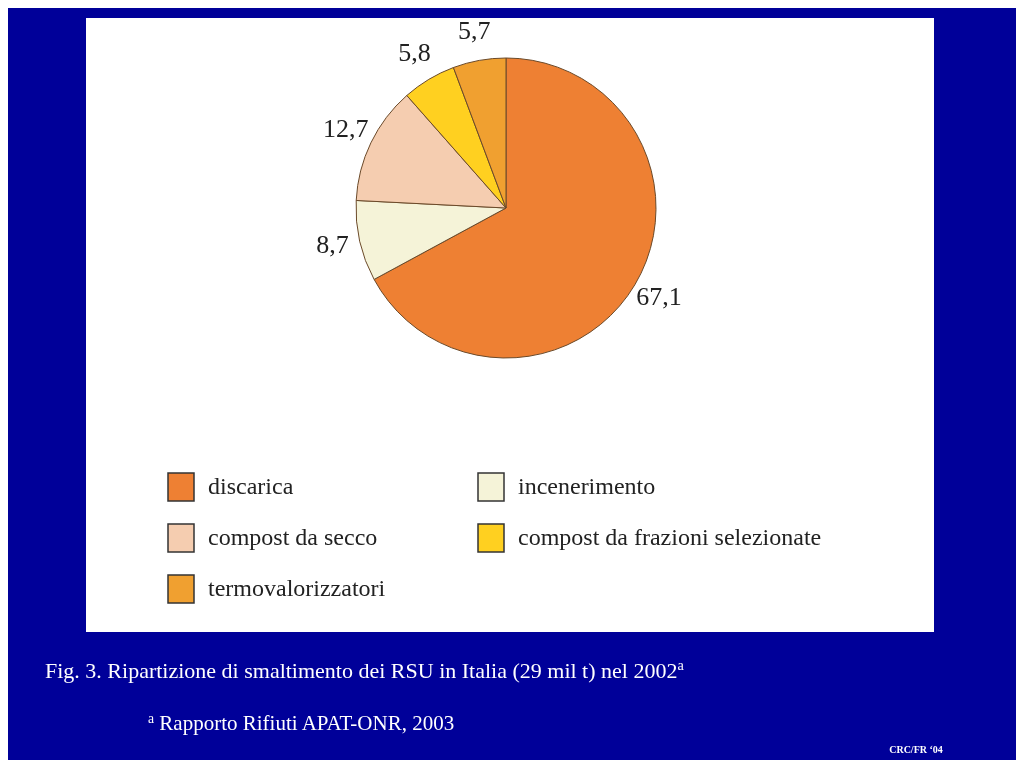 The image size is (1024, 768). What do you see at coordinates (365, 670) in the screenshot?
I see `text: Fig. 3. Ripartizione di smaltimento dei RSU in Italia (29 mil t) nel 2002$^{a}$` at bounding box center [365, 670].